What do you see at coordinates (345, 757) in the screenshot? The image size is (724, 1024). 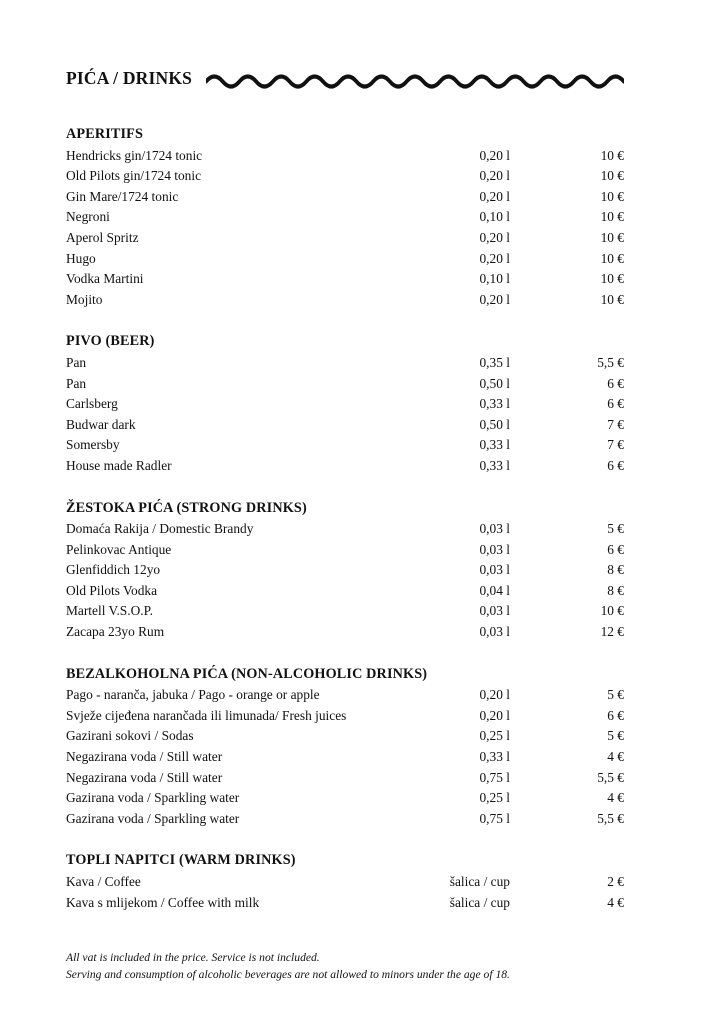 I see `menu-item-row: Negazirana voda / Still water 0,33 l 4 €` at bounding box center [345, 757].